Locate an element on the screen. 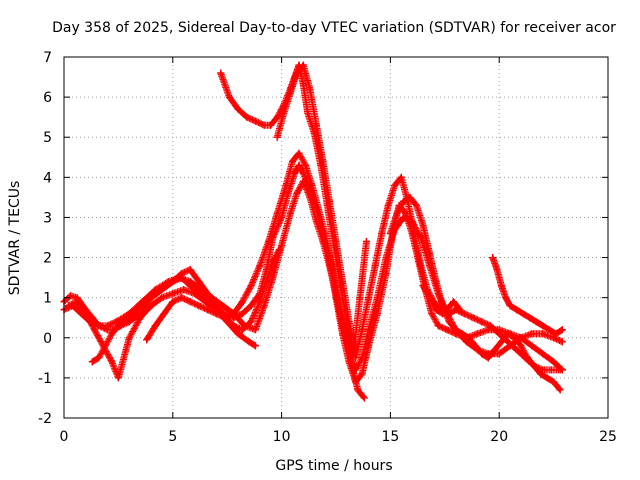 The height and width of the screenshot is (480, 640). y-tick-label: -1 is located at coordinates (45, 379).